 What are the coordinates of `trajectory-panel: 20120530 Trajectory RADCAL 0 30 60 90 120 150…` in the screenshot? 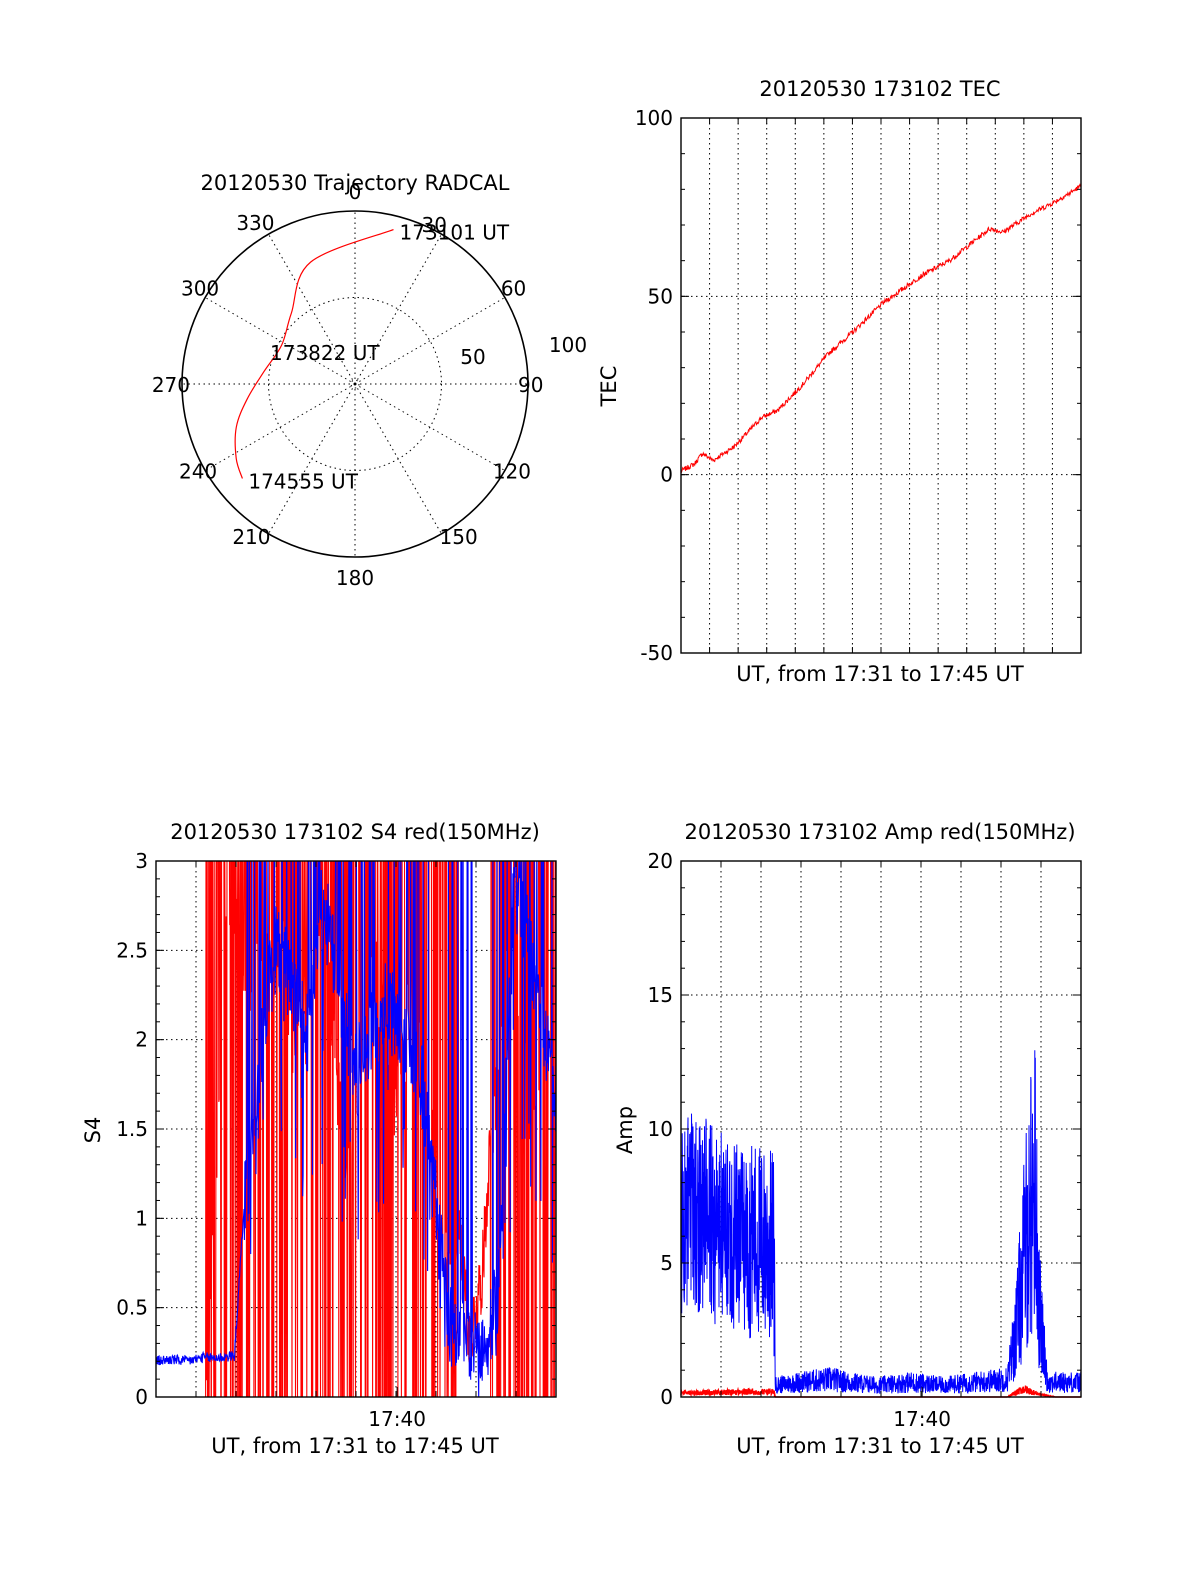 It's located at (369, 380).